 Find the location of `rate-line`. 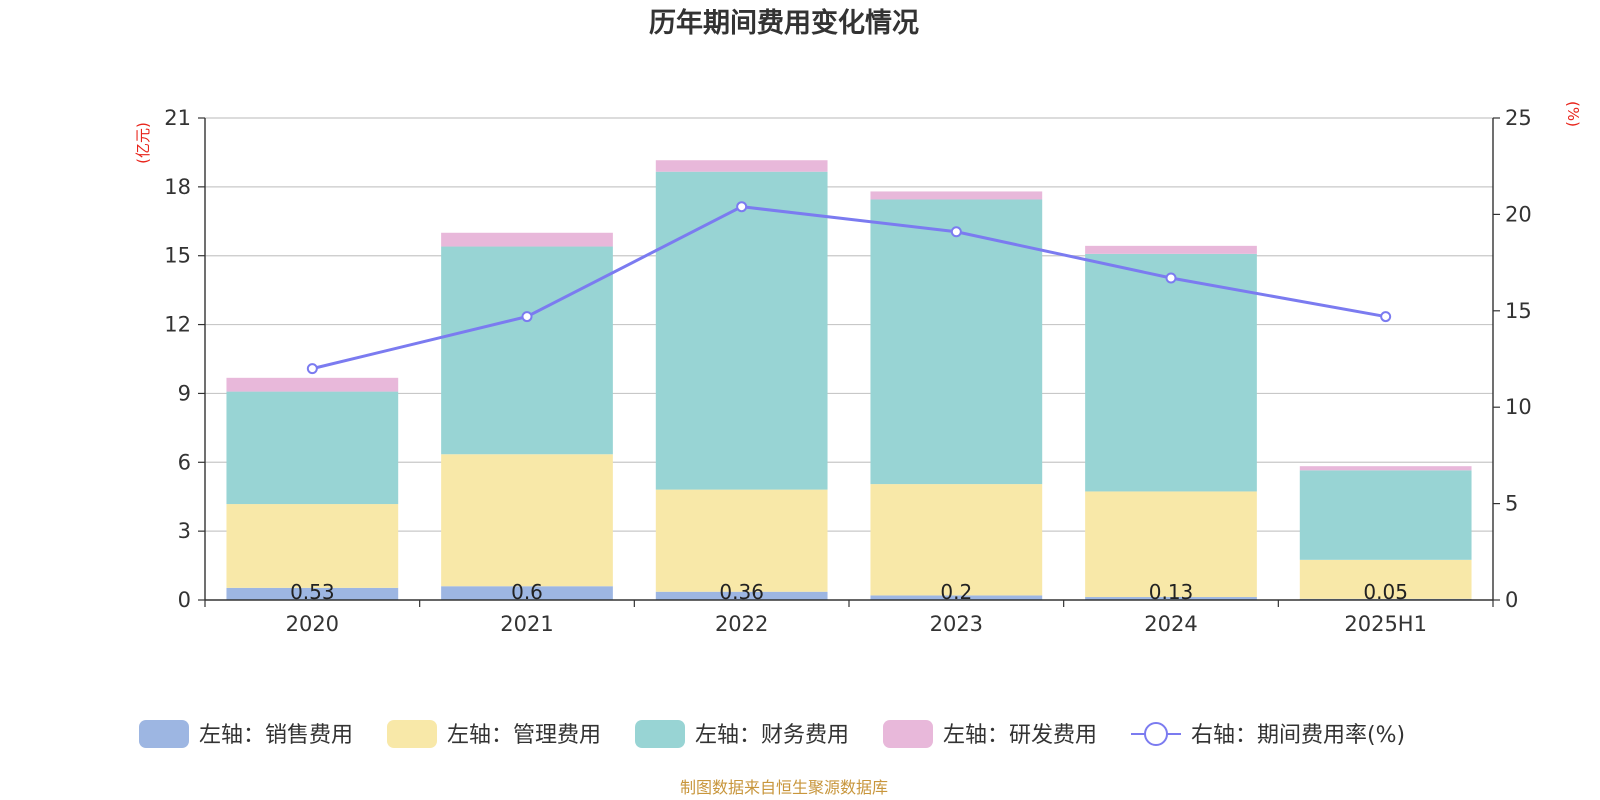

rate-line is located at coordinates (849, 288).